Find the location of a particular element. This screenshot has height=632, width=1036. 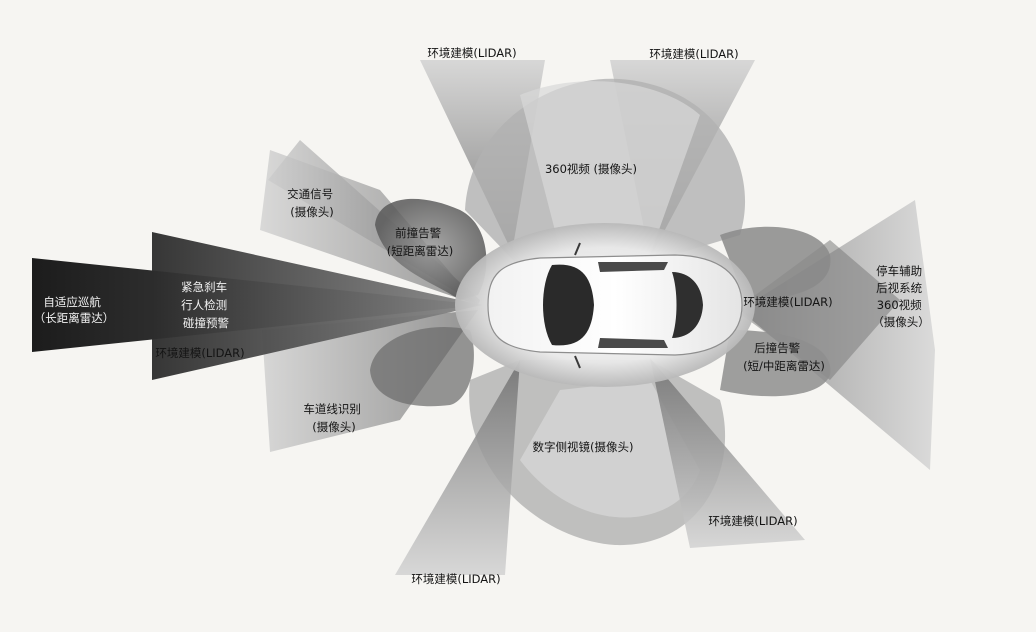

emergency-brake-label: 紧急刹车 行人检测 碰撞预警 is located at coordinates (206, 305).